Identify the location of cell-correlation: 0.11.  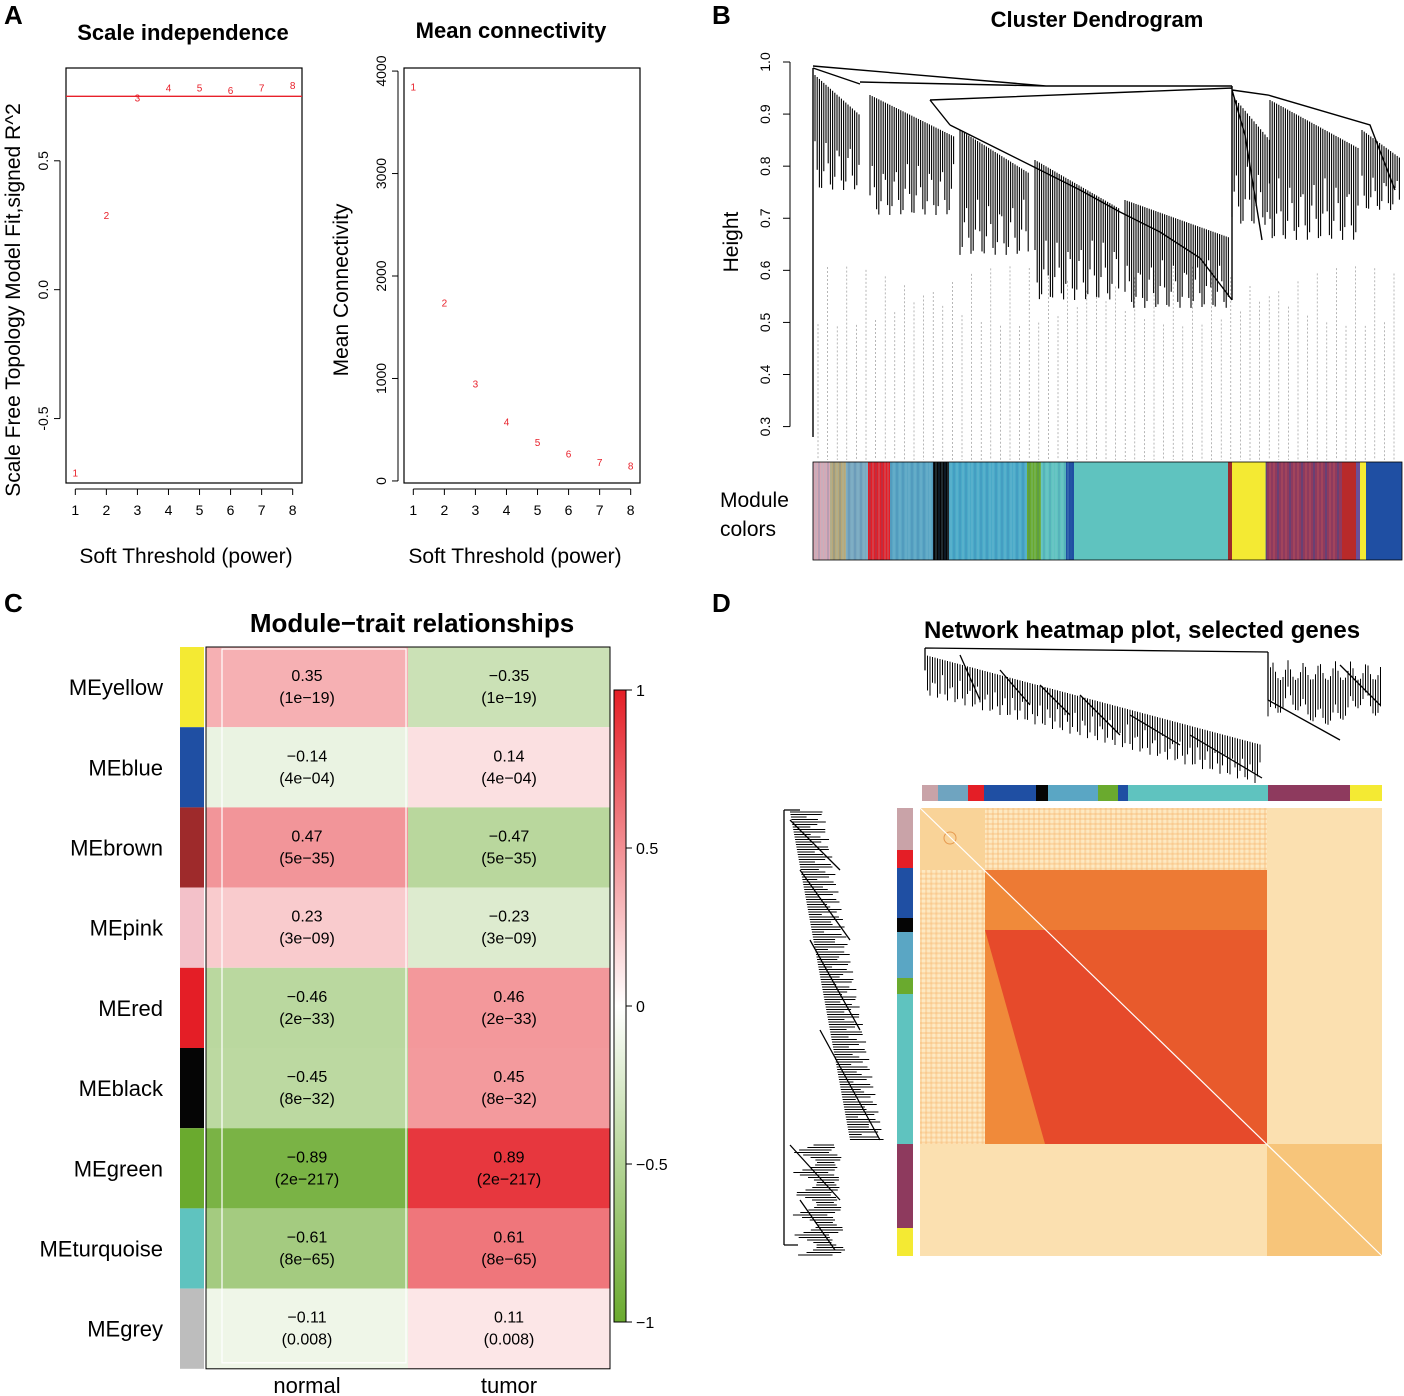
(509, 1318).